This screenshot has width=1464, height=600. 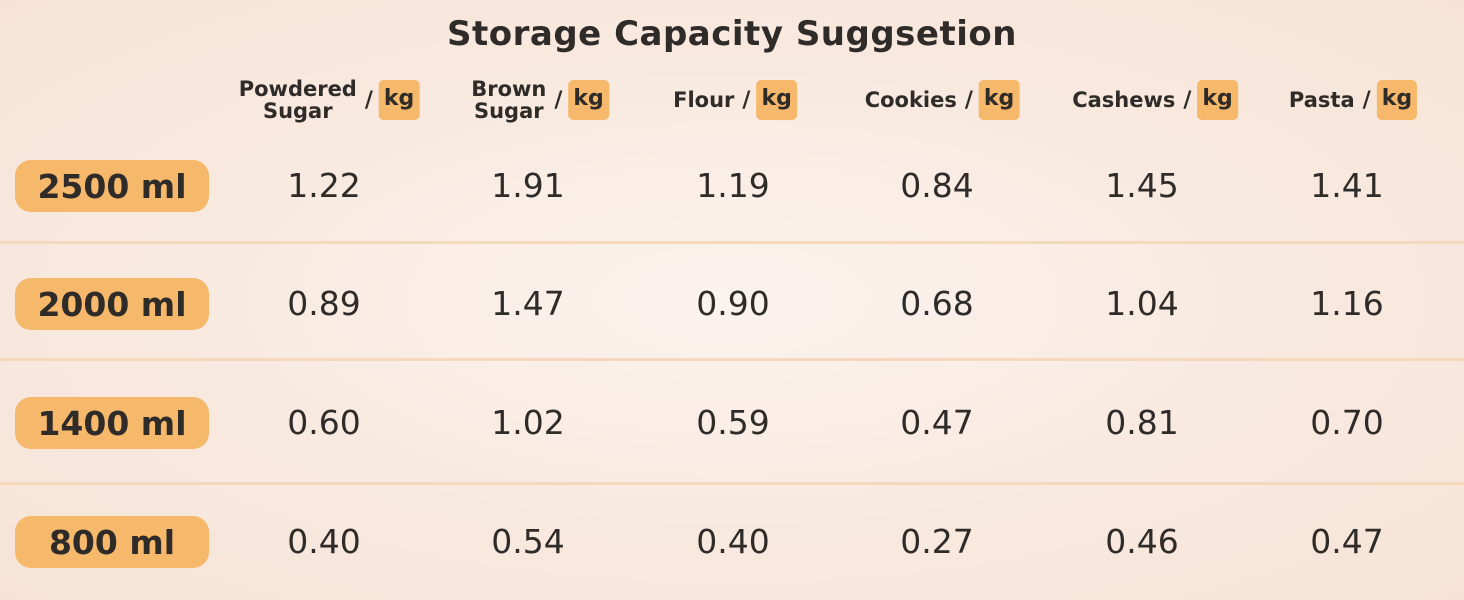 I want to click on table-cell: 0.81, so click(x=1142, y=422).